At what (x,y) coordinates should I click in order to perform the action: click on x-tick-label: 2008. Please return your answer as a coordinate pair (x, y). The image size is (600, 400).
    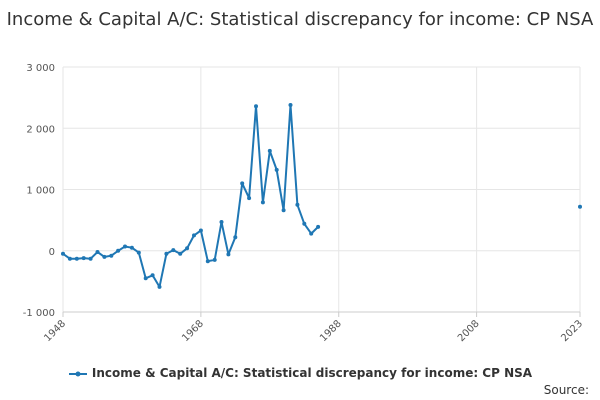
    Looking at the image, I should click on (469, 331).